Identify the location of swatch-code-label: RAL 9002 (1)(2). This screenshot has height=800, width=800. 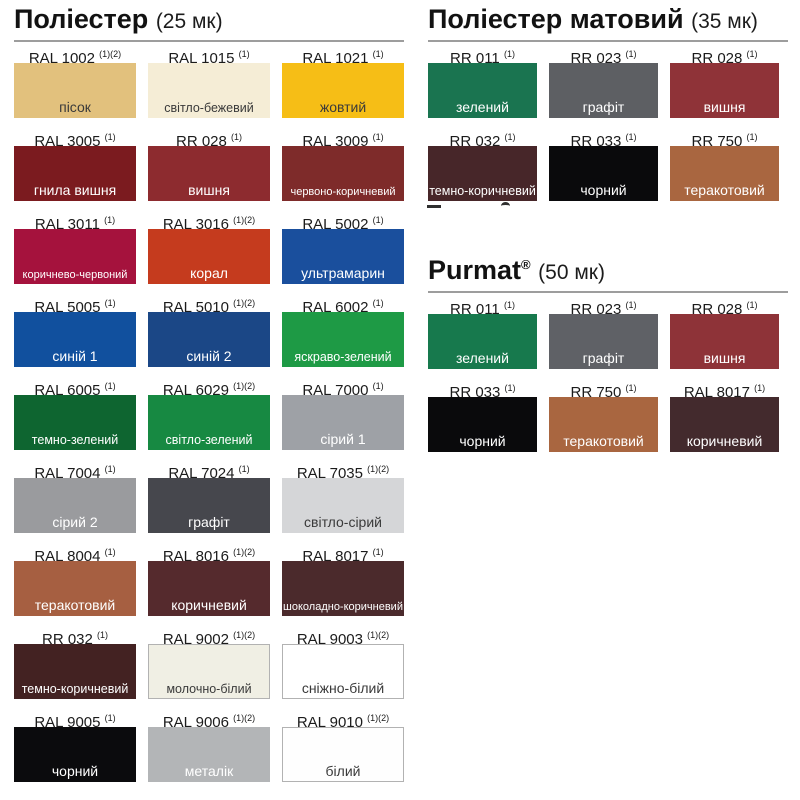
(209, 639).